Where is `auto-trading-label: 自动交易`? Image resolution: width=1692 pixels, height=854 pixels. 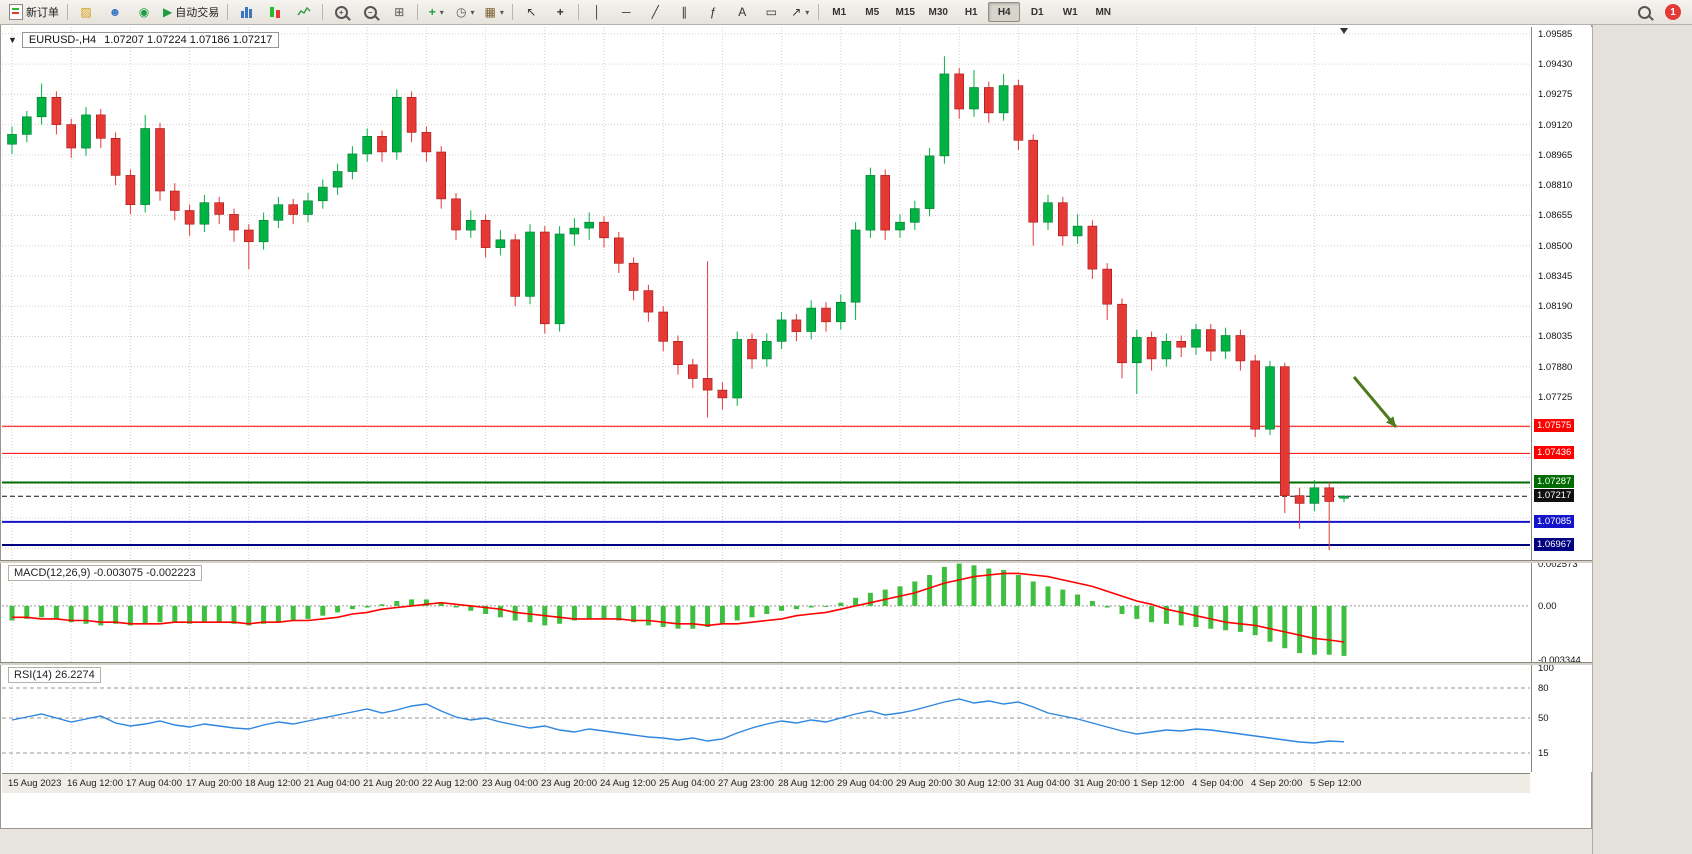 auto-trading-label: 自动交易 is located at coordinates (197, 13).